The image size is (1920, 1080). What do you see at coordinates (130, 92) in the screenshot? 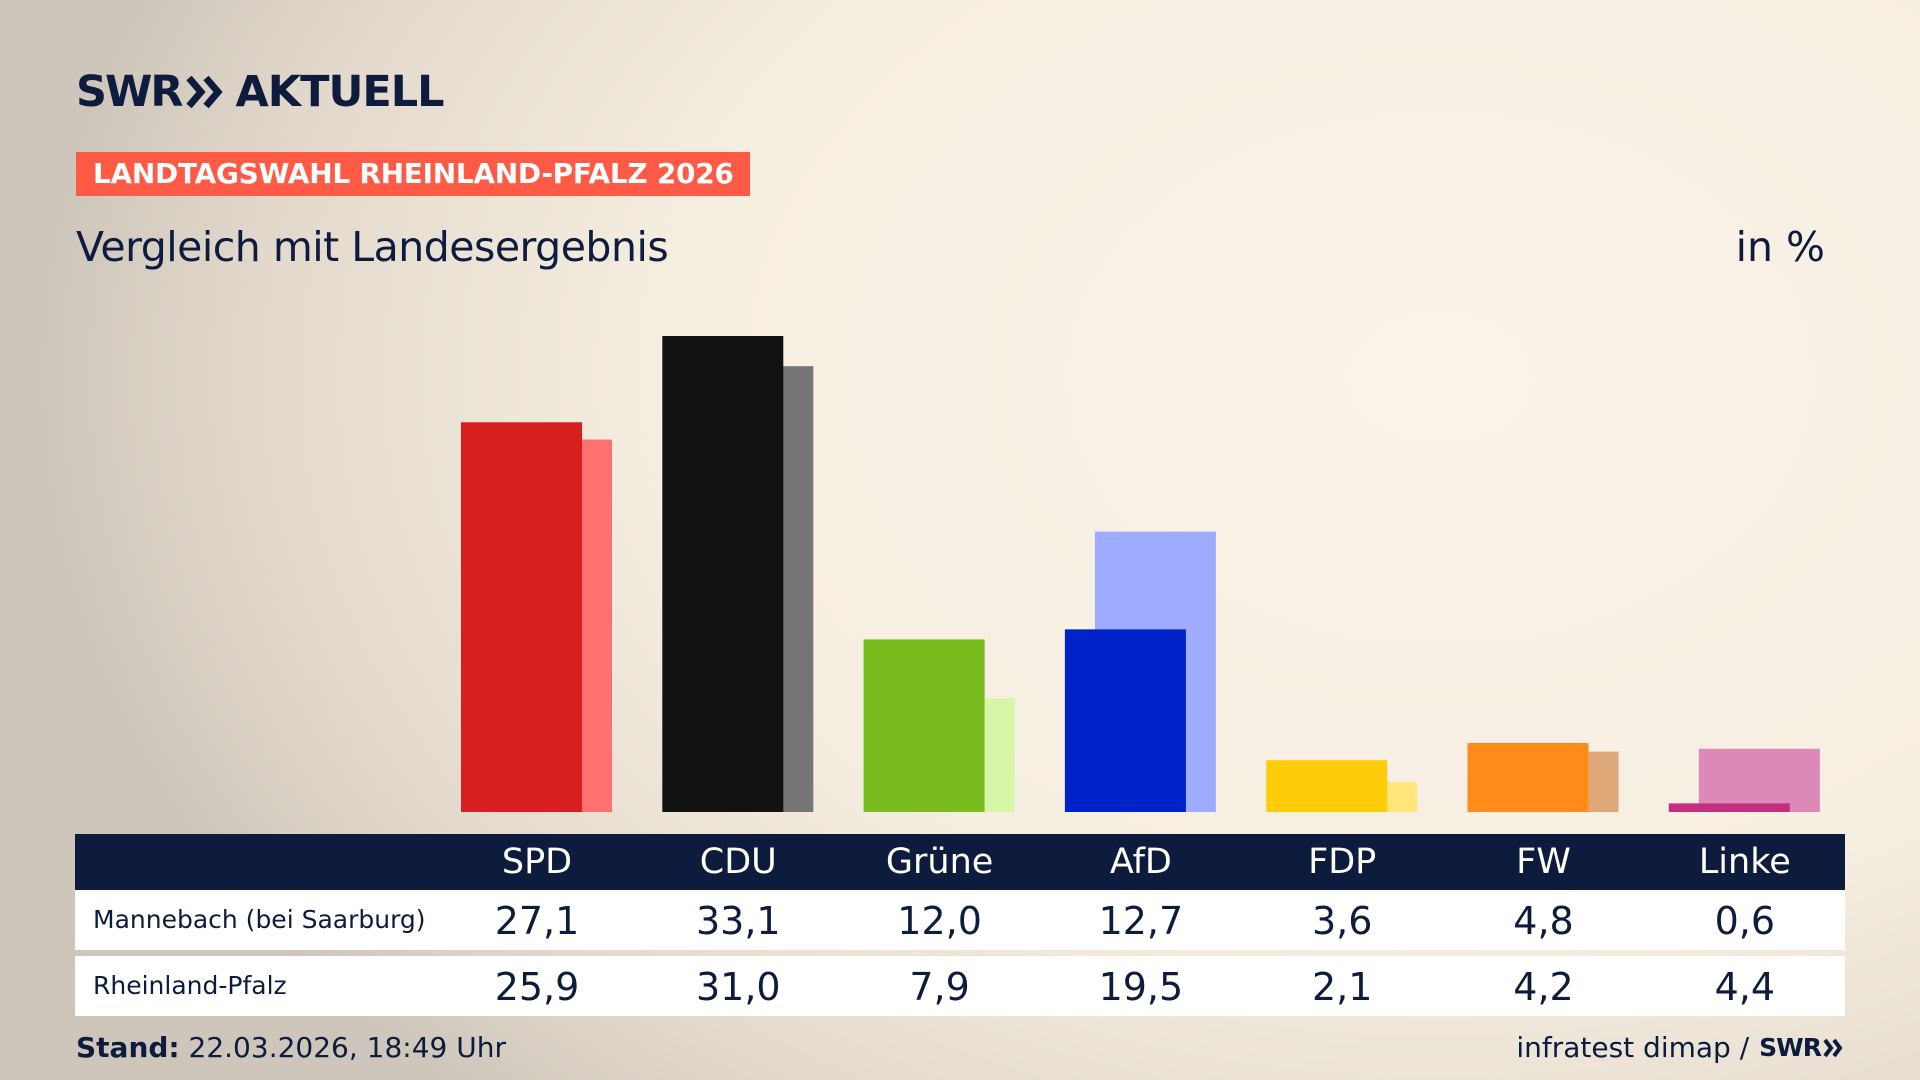
I see `logo-swr-text: SWR` at bounding box center [130, 92].